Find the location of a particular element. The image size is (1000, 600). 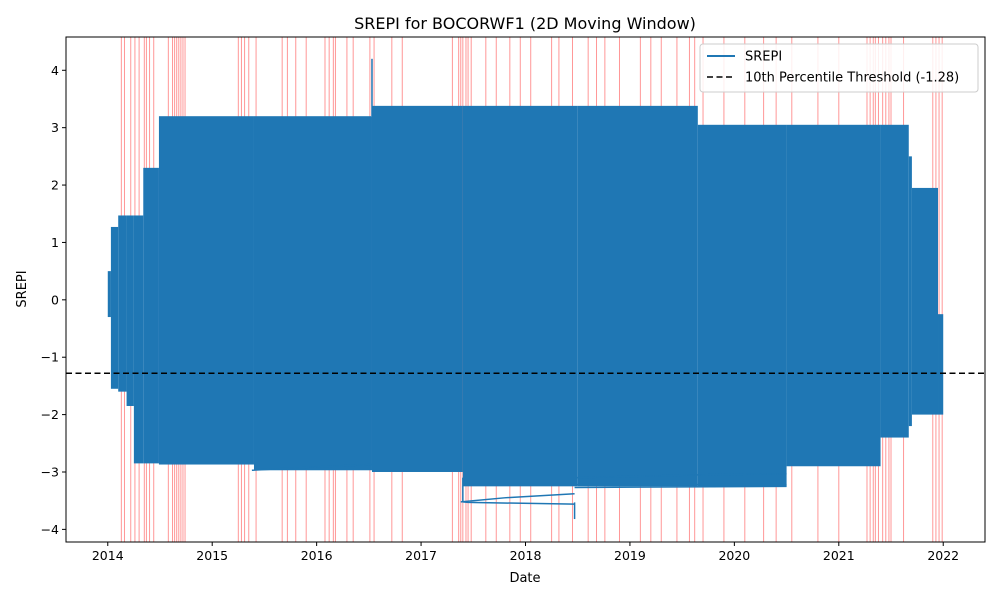

y-tick-label: −2 is located at coordinates (50, 414).